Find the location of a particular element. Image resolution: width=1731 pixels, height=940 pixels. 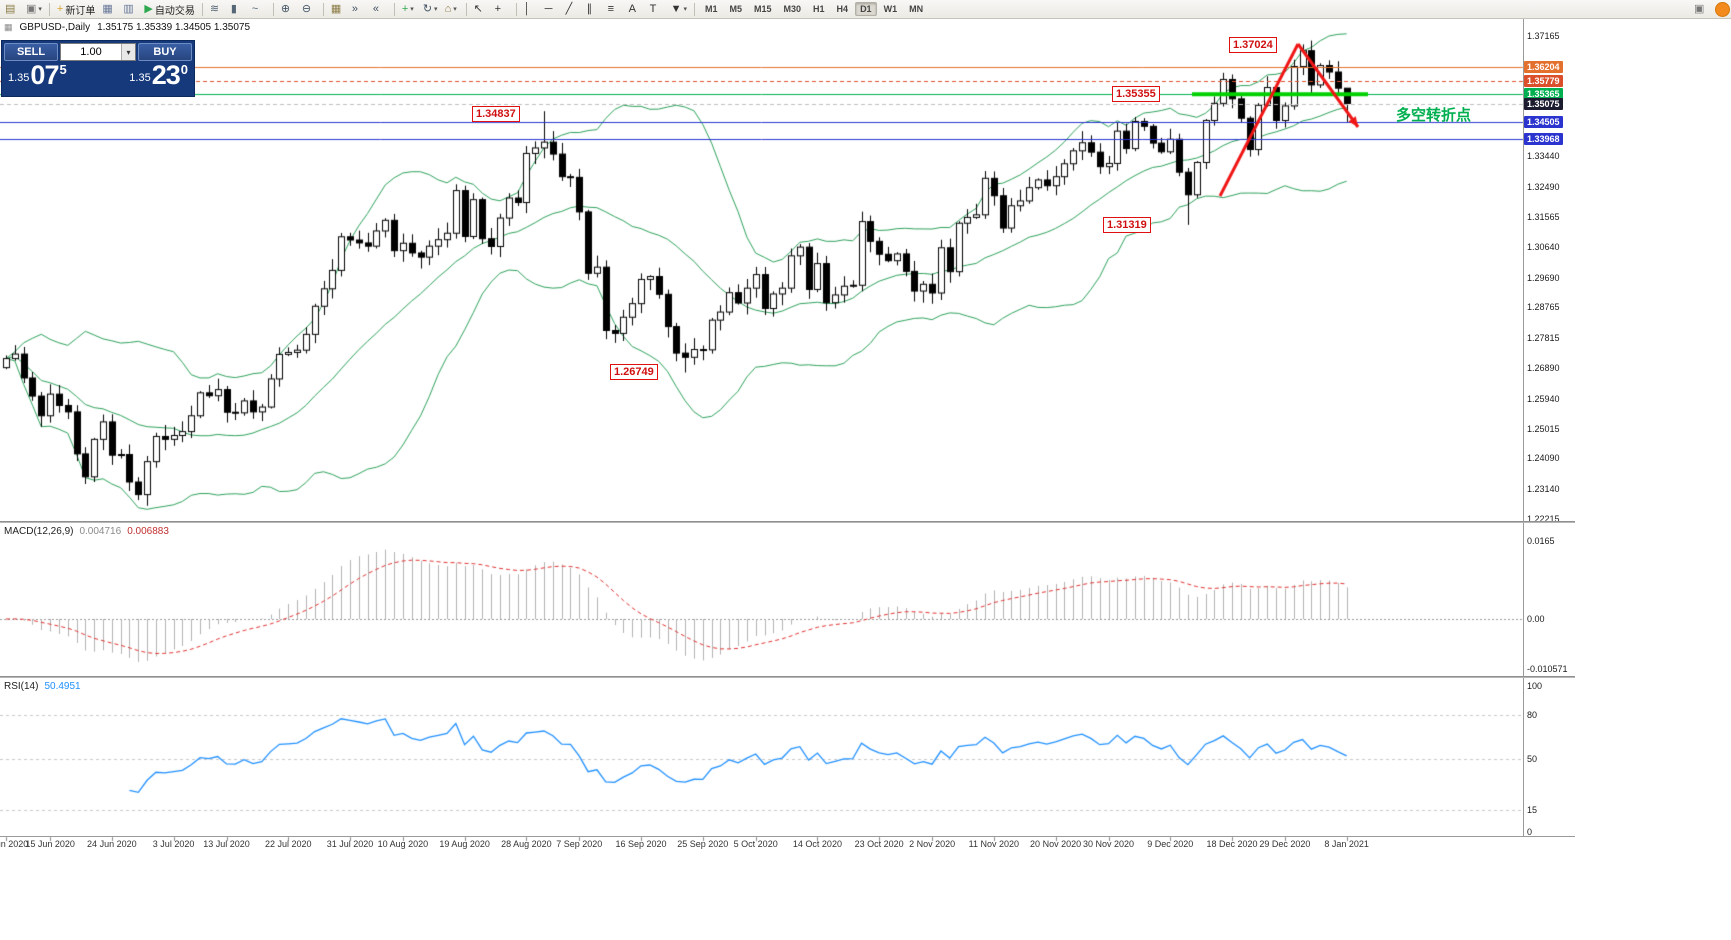

zoom-out-icon: ⊖ is located at coordinates (306, 9).